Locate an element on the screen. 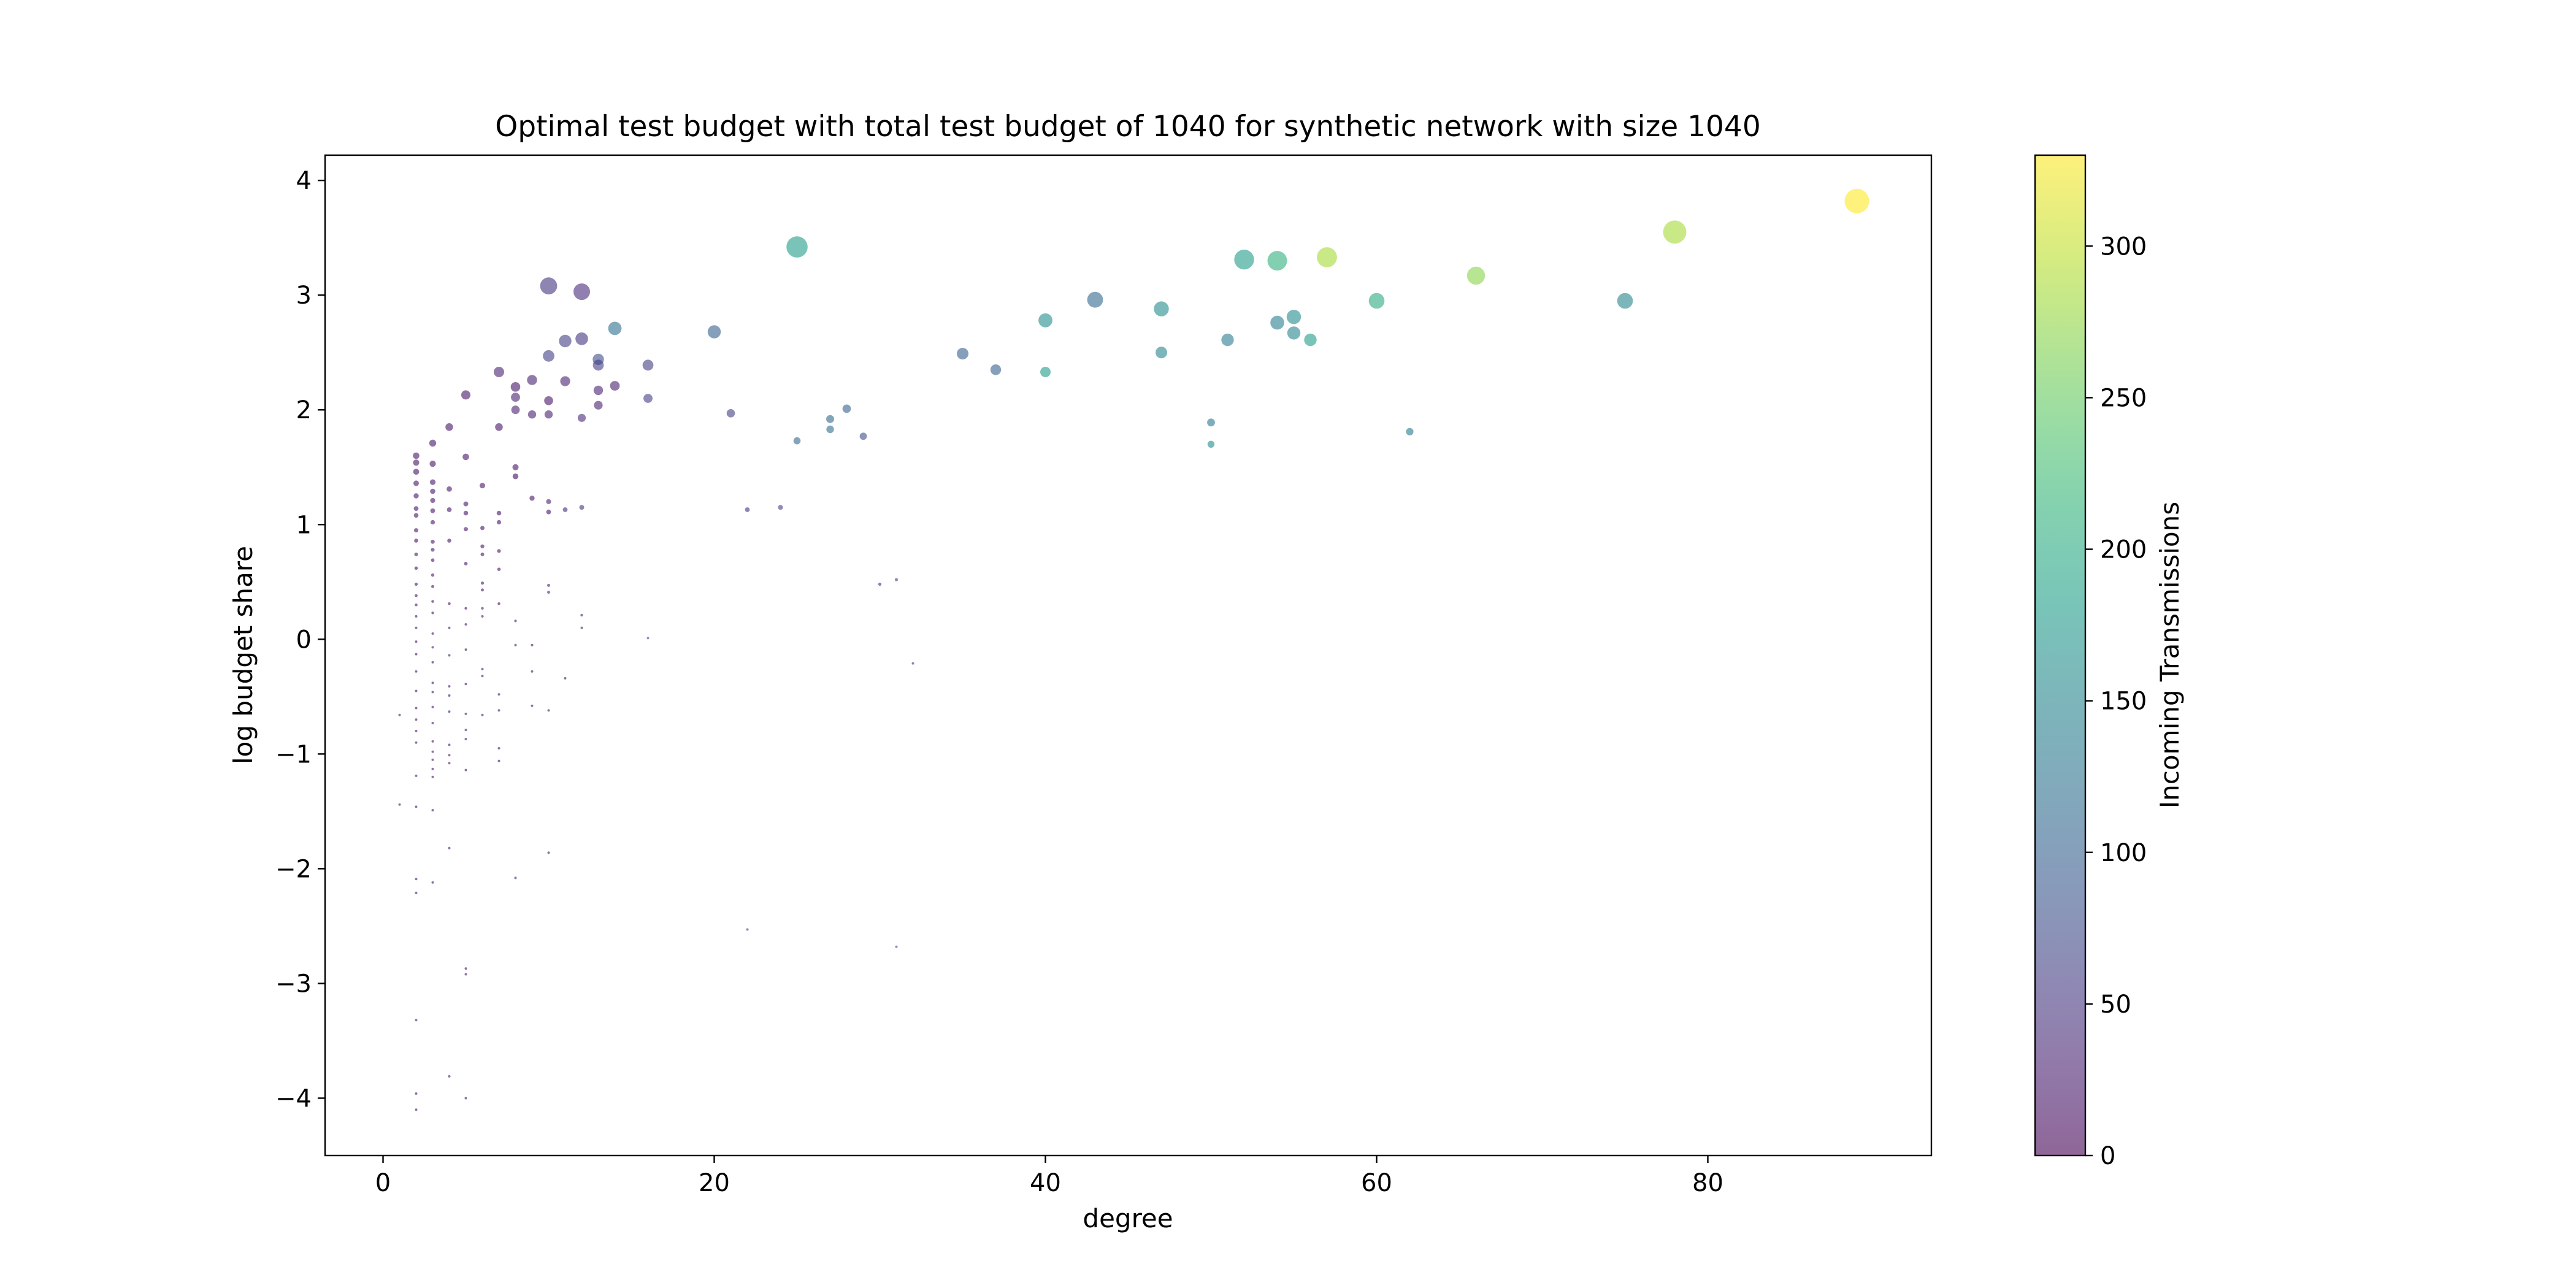 This screenshot has width=2576, height=1288. y-axis: −4 −3 −2 −1 0 1 2 3 4 is located at coordinates (300, 640).